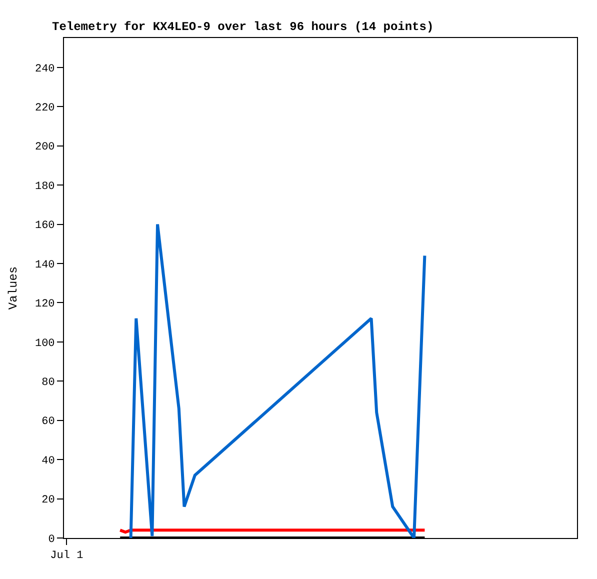 Image resolution: width=597 pixels, height=579 pixels. Describe the element at coordinates (44, 108) in the screenshot. I see `y-tick-label: 220` at that location.